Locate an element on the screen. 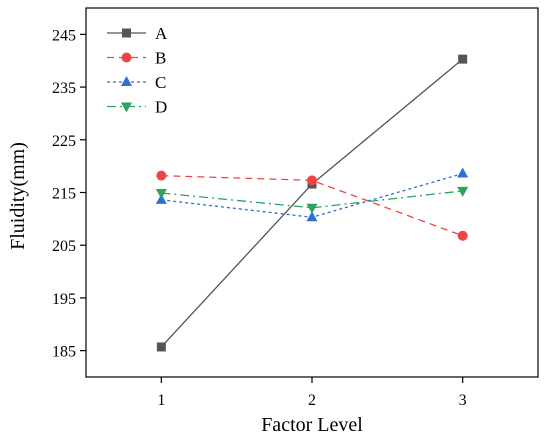  y-axis-title: Fluidity(mm) is located at coordinates (18, 196).